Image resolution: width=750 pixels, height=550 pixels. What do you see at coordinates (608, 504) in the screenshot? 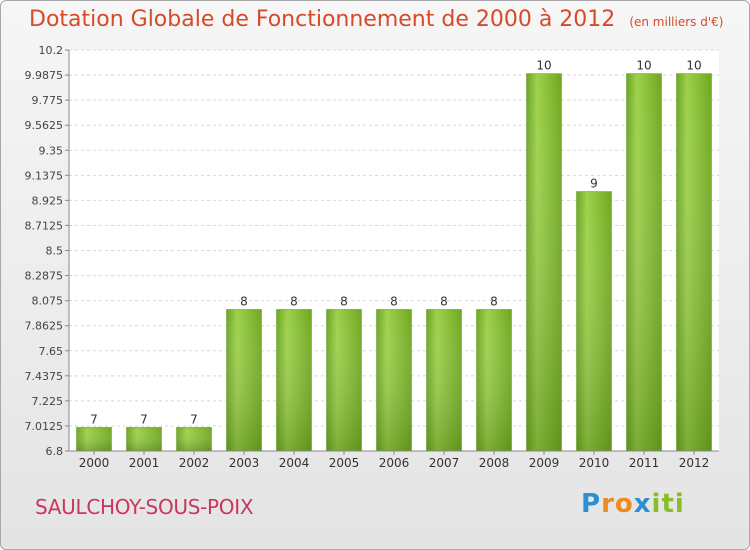
I see `logo-letter: r` at bounding box center [608, 504].